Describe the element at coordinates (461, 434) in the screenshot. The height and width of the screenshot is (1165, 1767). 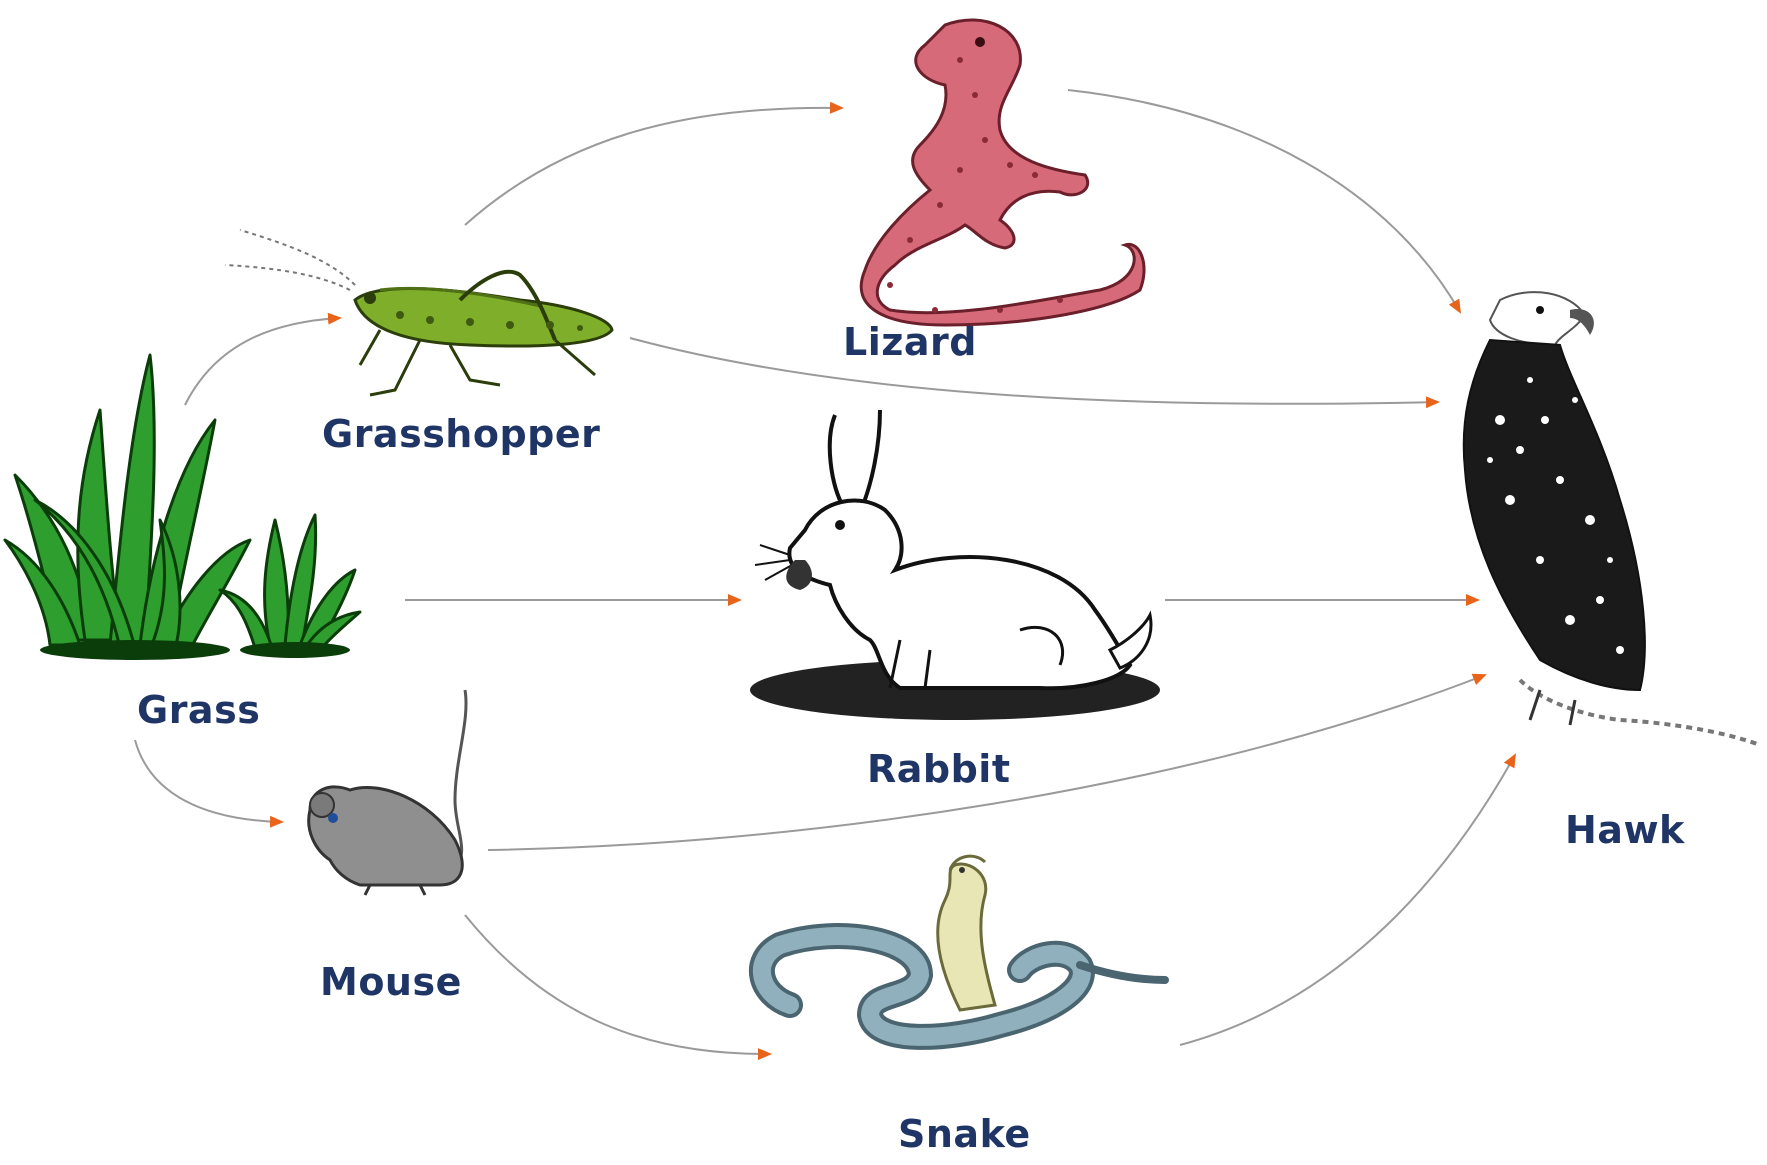
I see `label-grasshopper: Grasshopper` at that location.